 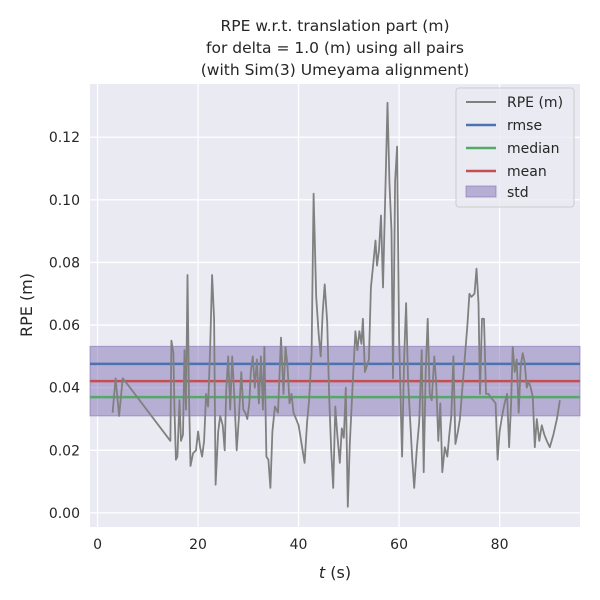 I want to click on x-tick-labels: 0 20 40 60 80, so click(x=300, y=545).